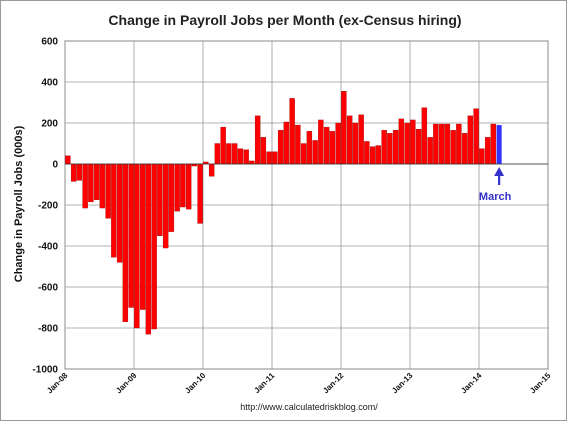 Image resolution: width=567 pixels, height=421 pixels. Describe the element at coordinates (48, 329) in the screenshot. I see `y-tick-label: -800` at that location.